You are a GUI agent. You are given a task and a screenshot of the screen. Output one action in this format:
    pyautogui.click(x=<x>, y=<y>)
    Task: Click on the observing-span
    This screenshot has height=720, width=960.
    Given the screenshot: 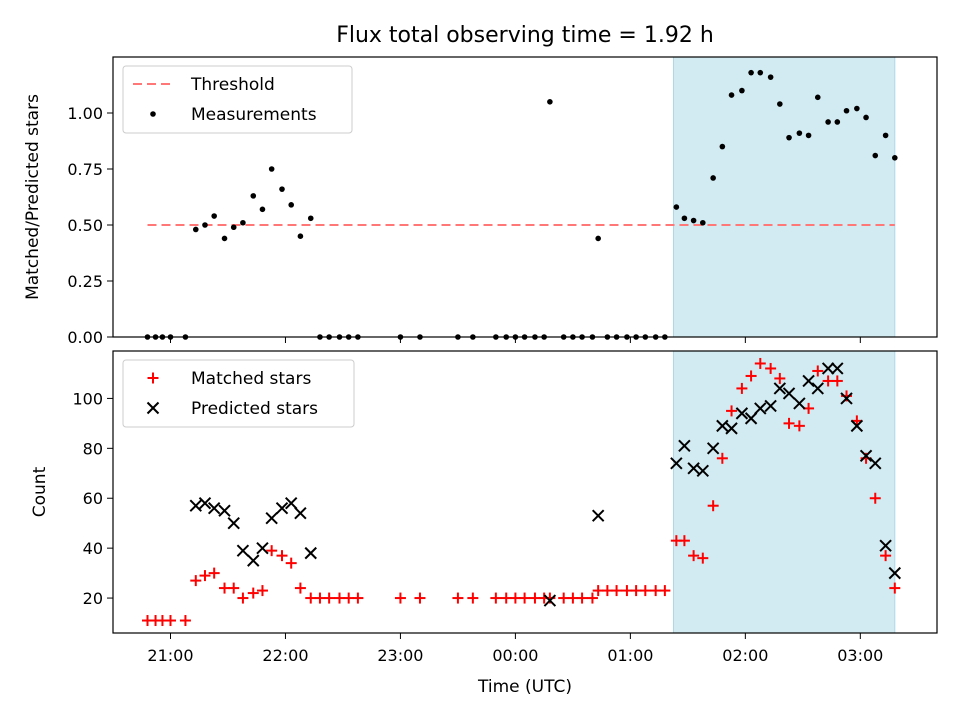 What is the action you would take?
    pyautogui.click(x=784, y=197)
    